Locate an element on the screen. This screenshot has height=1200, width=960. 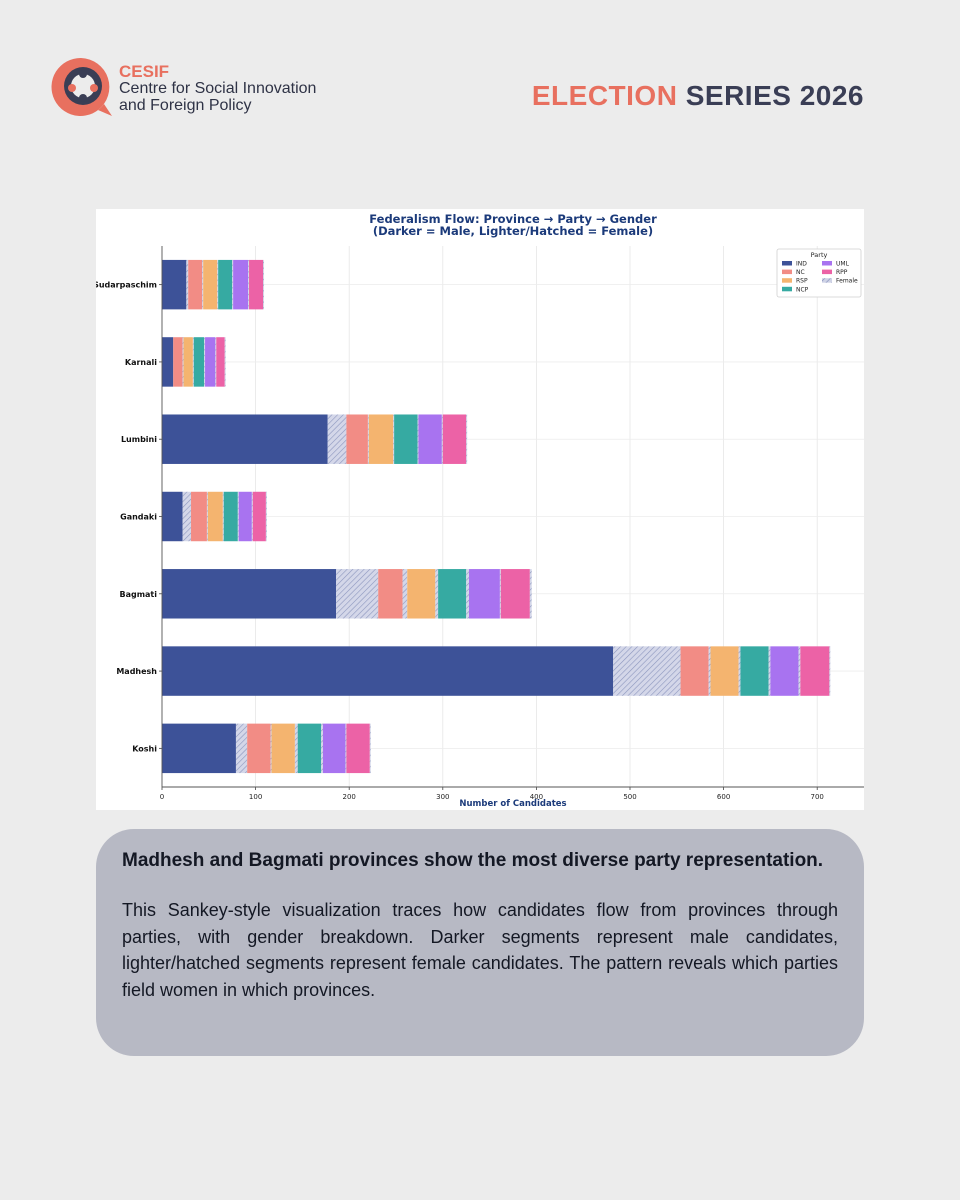
y-tick-label-karnali: Karnali is located at coordinates (141, 362).